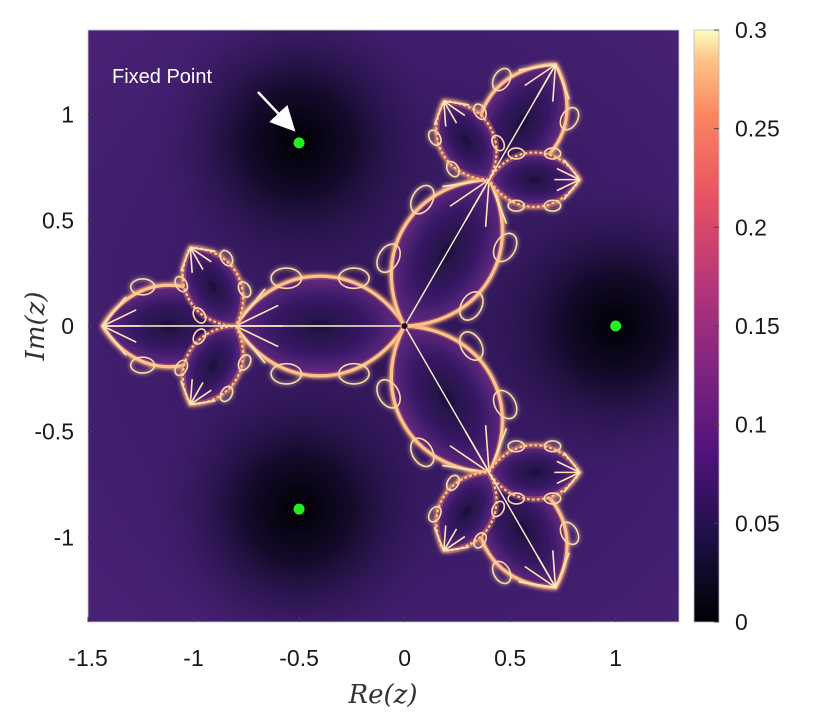 This screenshot has height=725, width=815. Describe the element at coordinates (36, 327) in the screenshot. I see `y-axis-label: Im(z)` at that location.